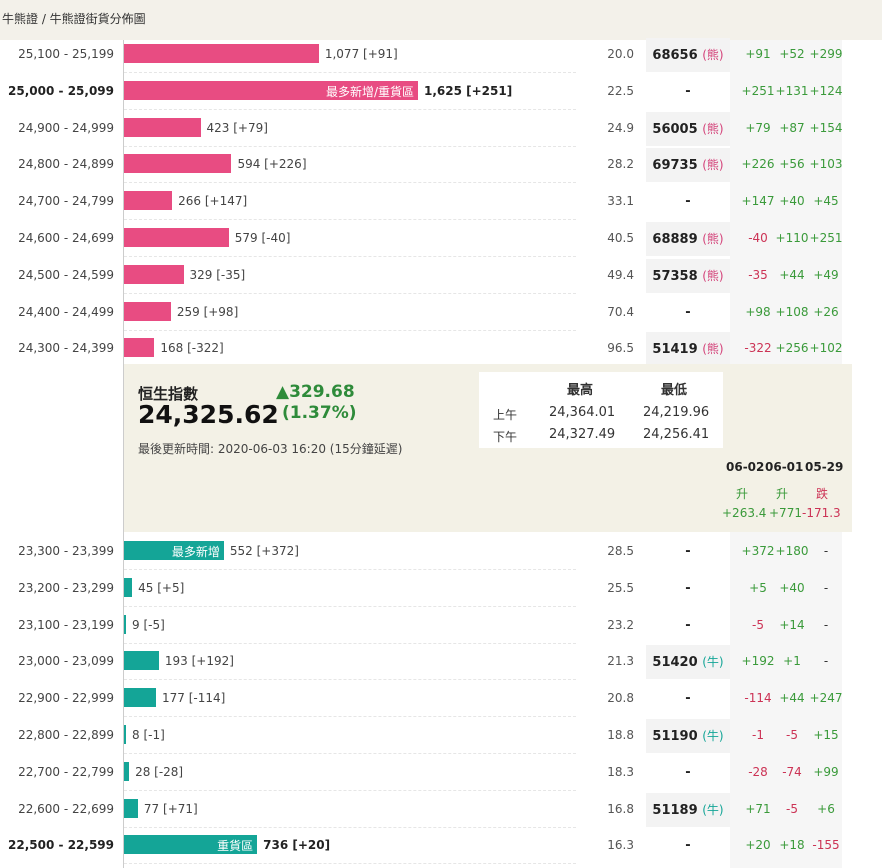 The width and height of the screenshot is (882, 868). What do you see at coordinates (792, 551) in the screenshot?
I see `change-day-2: +180` at bounding box center [792, 551].